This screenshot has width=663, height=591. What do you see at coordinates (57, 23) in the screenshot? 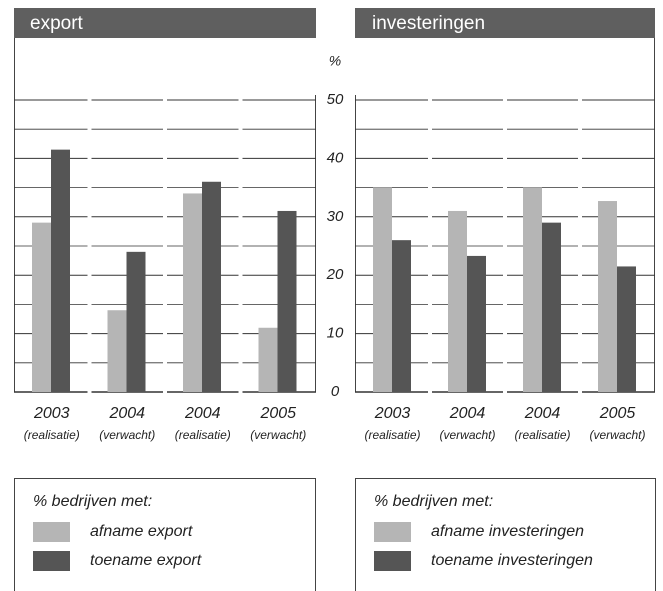
I see `panel-title: export` at bounding box center [57, 23].